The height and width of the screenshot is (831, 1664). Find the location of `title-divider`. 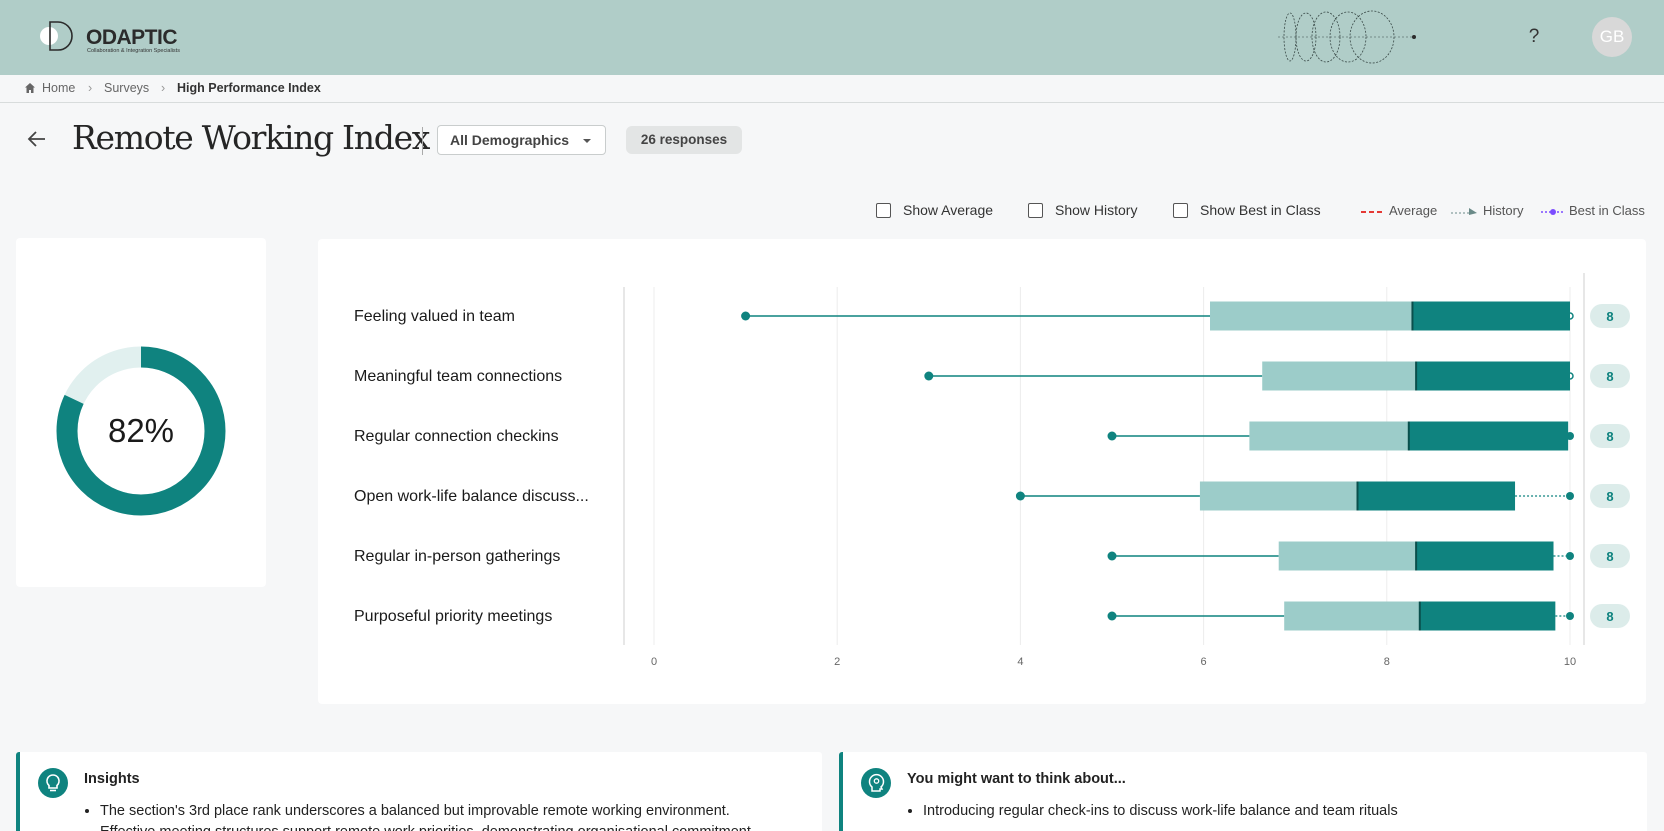

title-divider is located at coordinates (422, 141).